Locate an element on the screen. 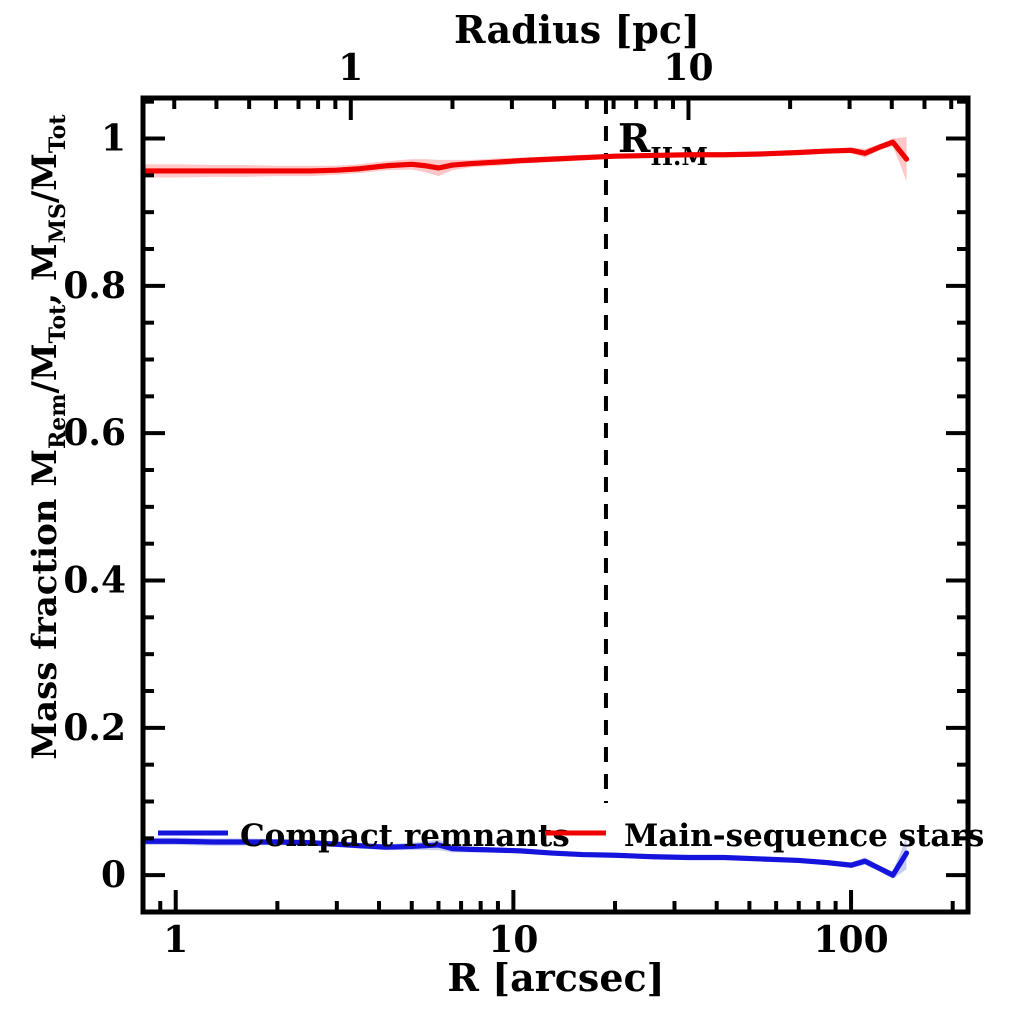 Image resolution: width=1024 pixels, height=1024 pixels. legend-label-compact-remnants: Compact remnants is located at coordinates (405, 836).